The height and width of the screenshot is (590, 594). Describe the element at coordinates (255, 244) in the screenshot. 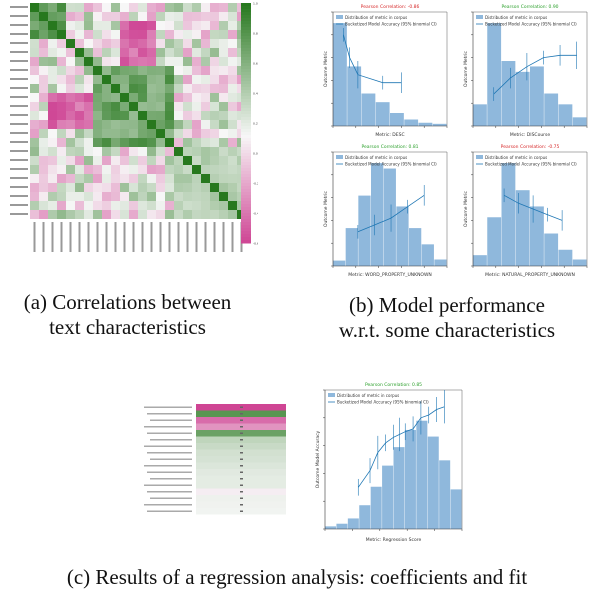

I see `colorbar-tick-label: -0.6` at that location.